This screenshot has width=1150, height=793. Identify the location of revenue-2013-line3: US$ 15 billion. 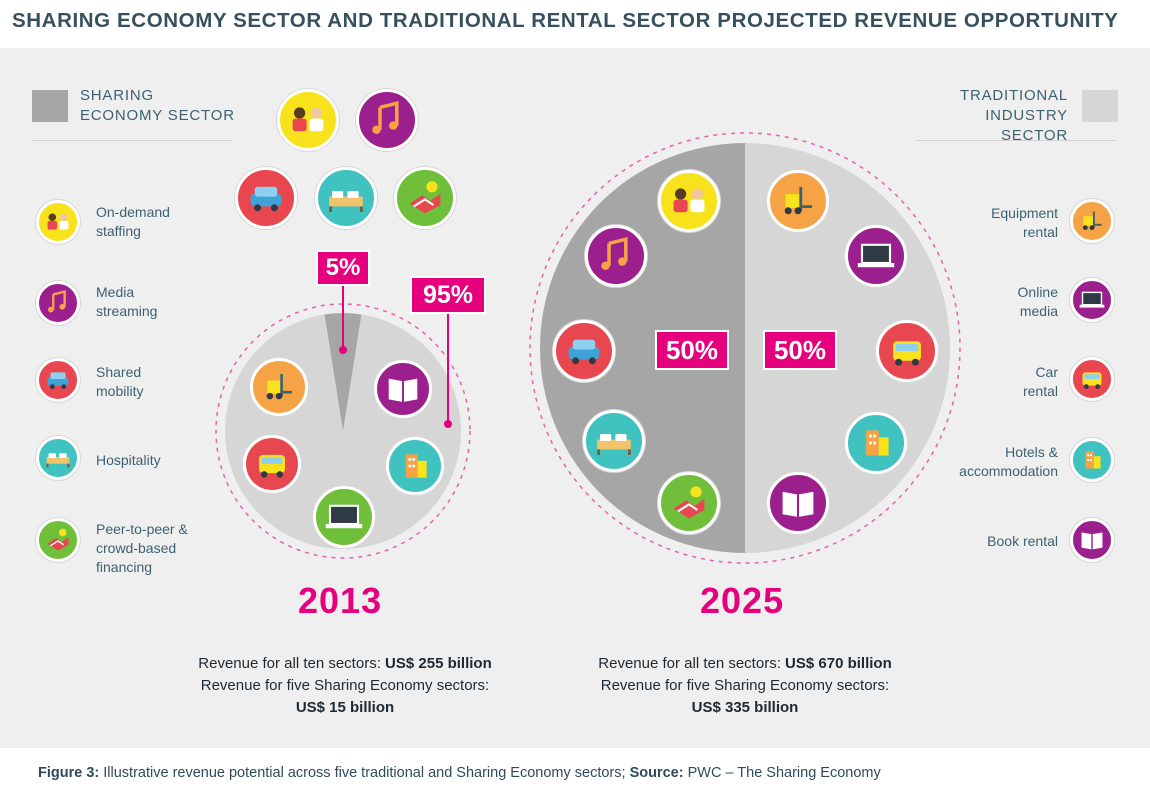
(345, 707).